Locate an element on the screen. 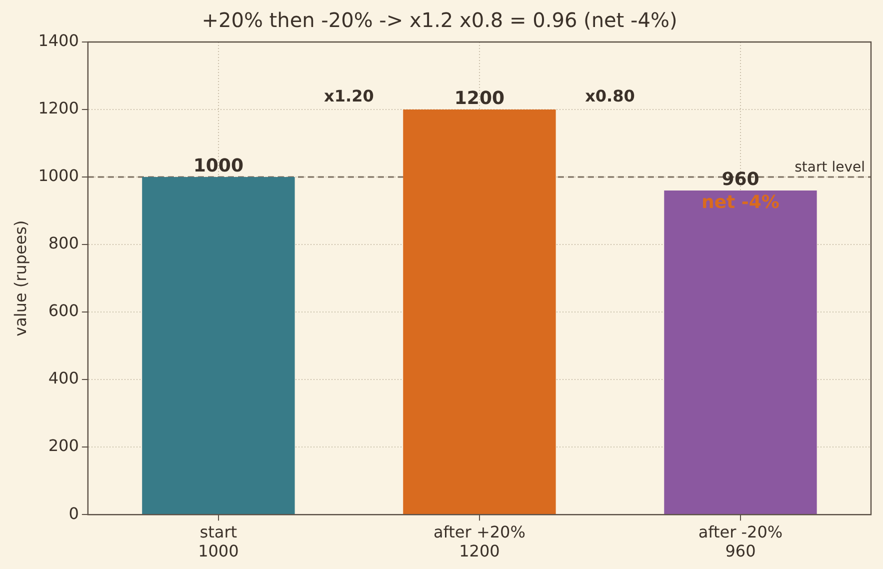 The width and height of the screenshot is (883, 569). y-axis-title: value (rupees) is located at coordinates (20, 278).